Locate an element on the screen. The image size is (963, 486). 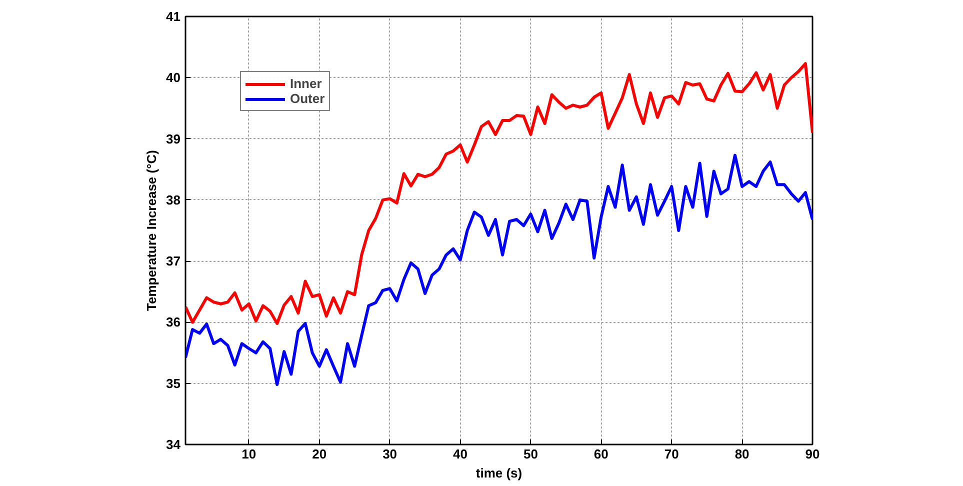
legend-label: Outer is located at coordinates (307, 98).